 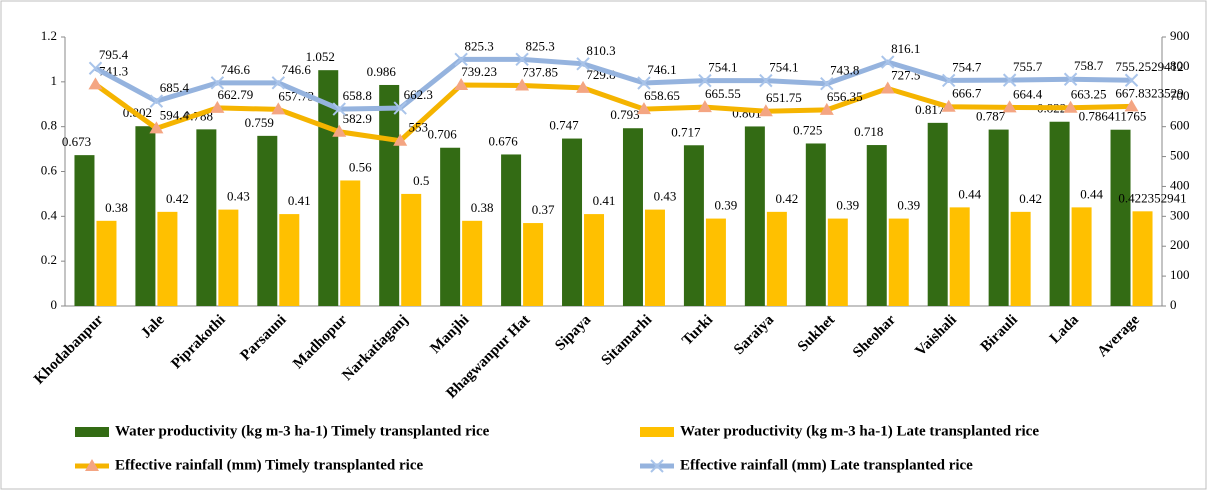 I want to click on data-label: 594.4, so click(x=175, y=114).